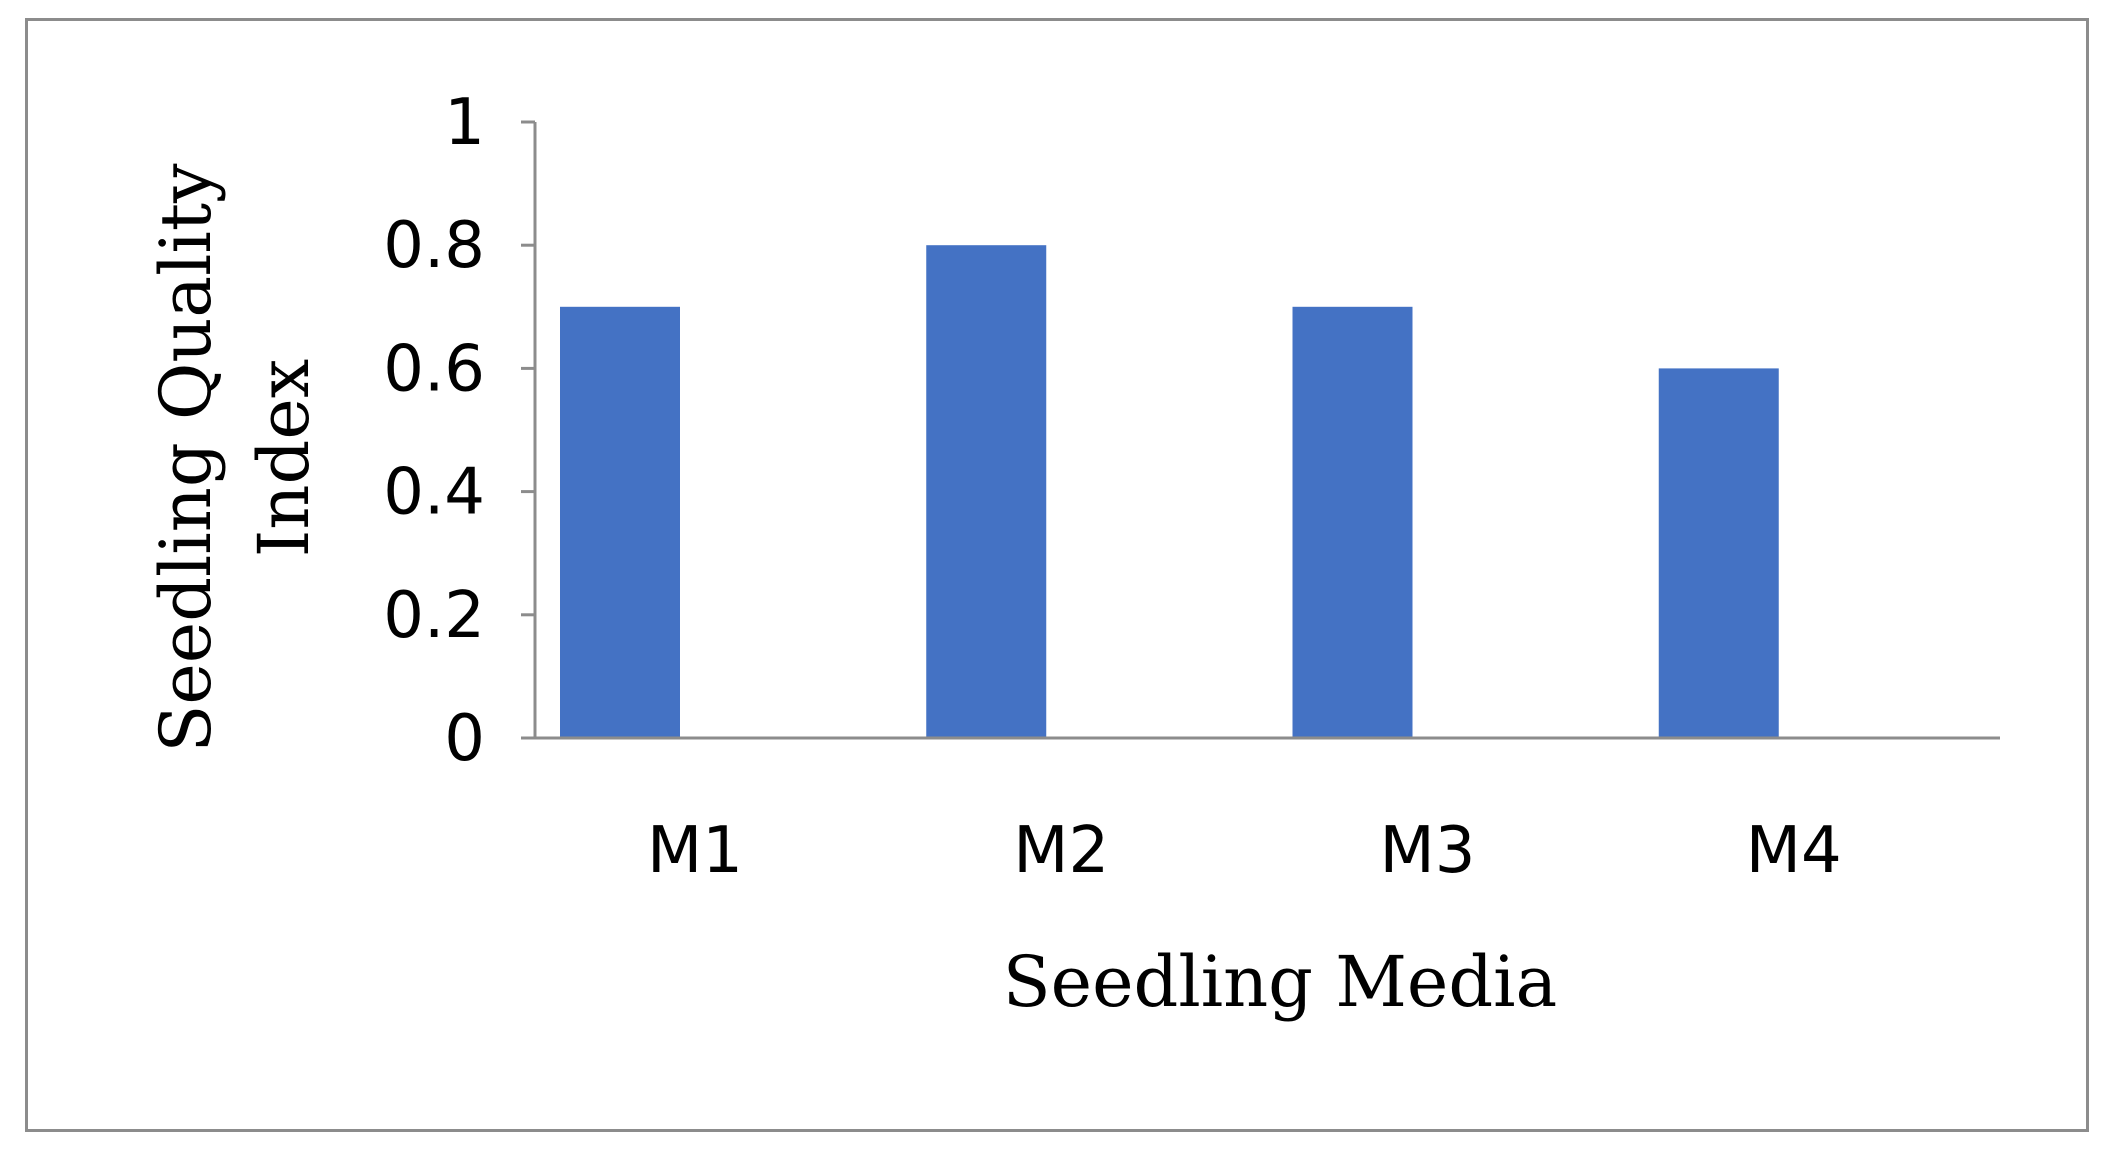  What do you see at coordinates (284, 458) in the screenshot?
I see `y-axis-title-line-2: Index` at bounding box center [284, 458].